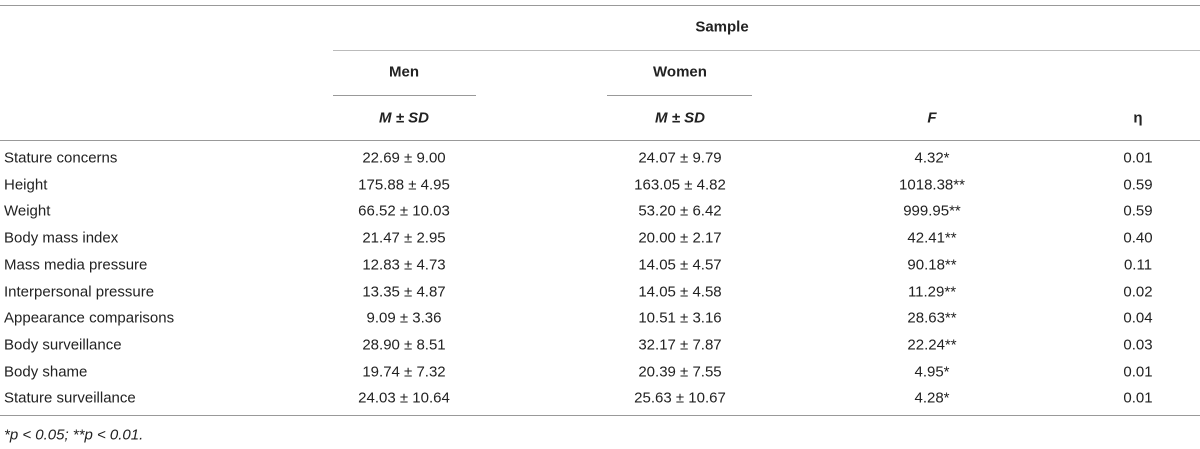  What do you see at coordinates (404, 372) in the screenshot?
I see `cell: 19.74 ± 7.32` at bounding box center [404, 372].